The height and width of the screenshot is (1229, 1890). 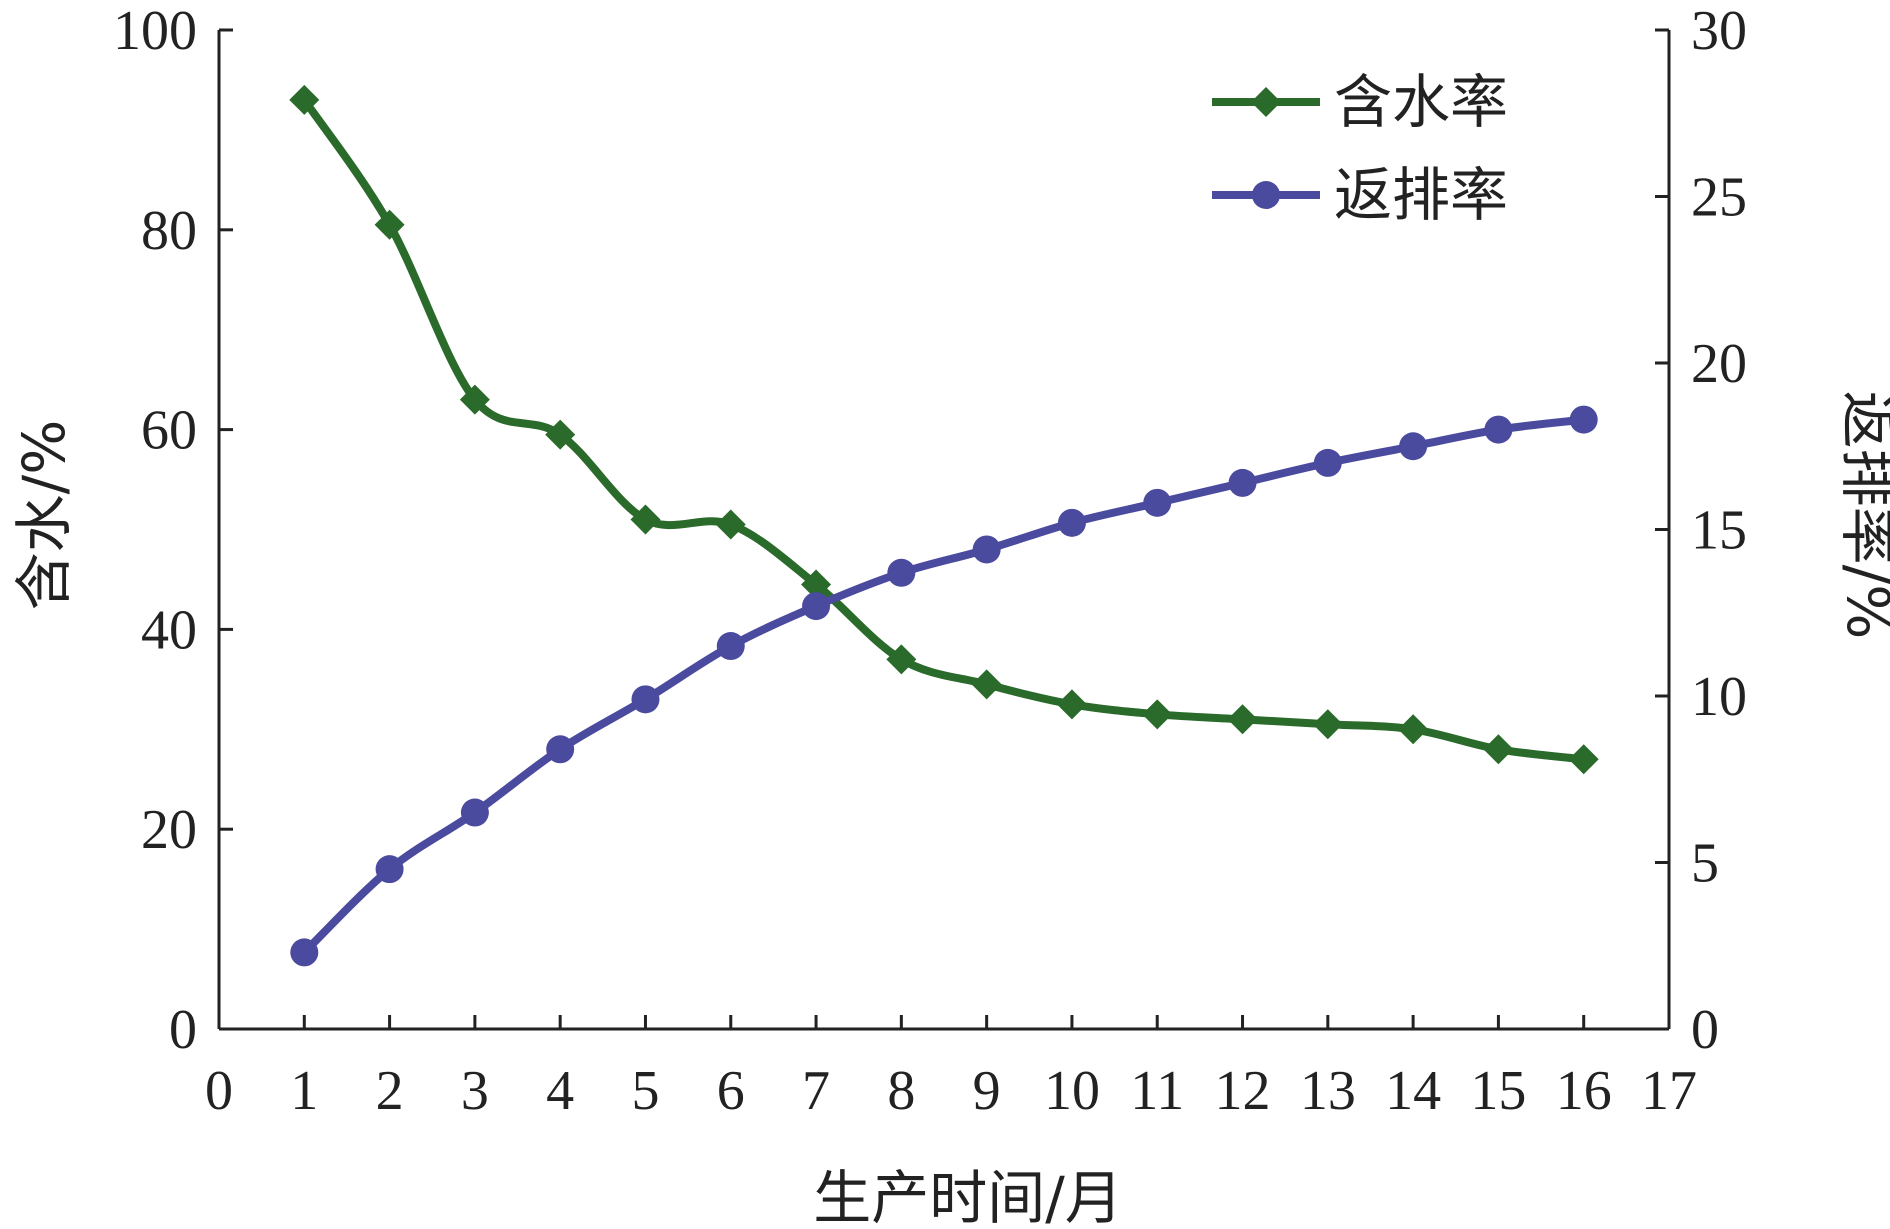 What do you see at coordinates (1669, 1091) in the screenshot?
I see `x-tick-label: 17` at bounding box center [1669, 1091].